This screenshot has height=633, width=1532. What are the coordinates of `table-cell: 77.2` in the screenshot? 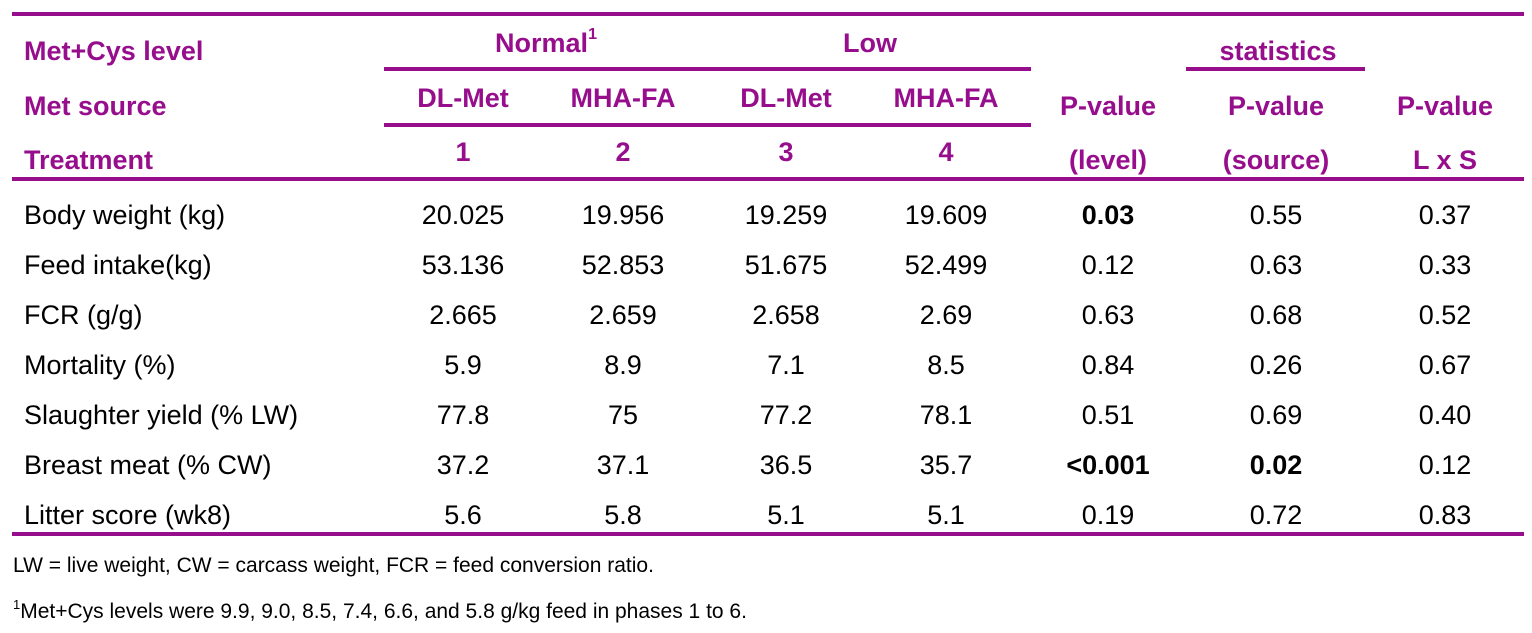 It's located at (786, 415).